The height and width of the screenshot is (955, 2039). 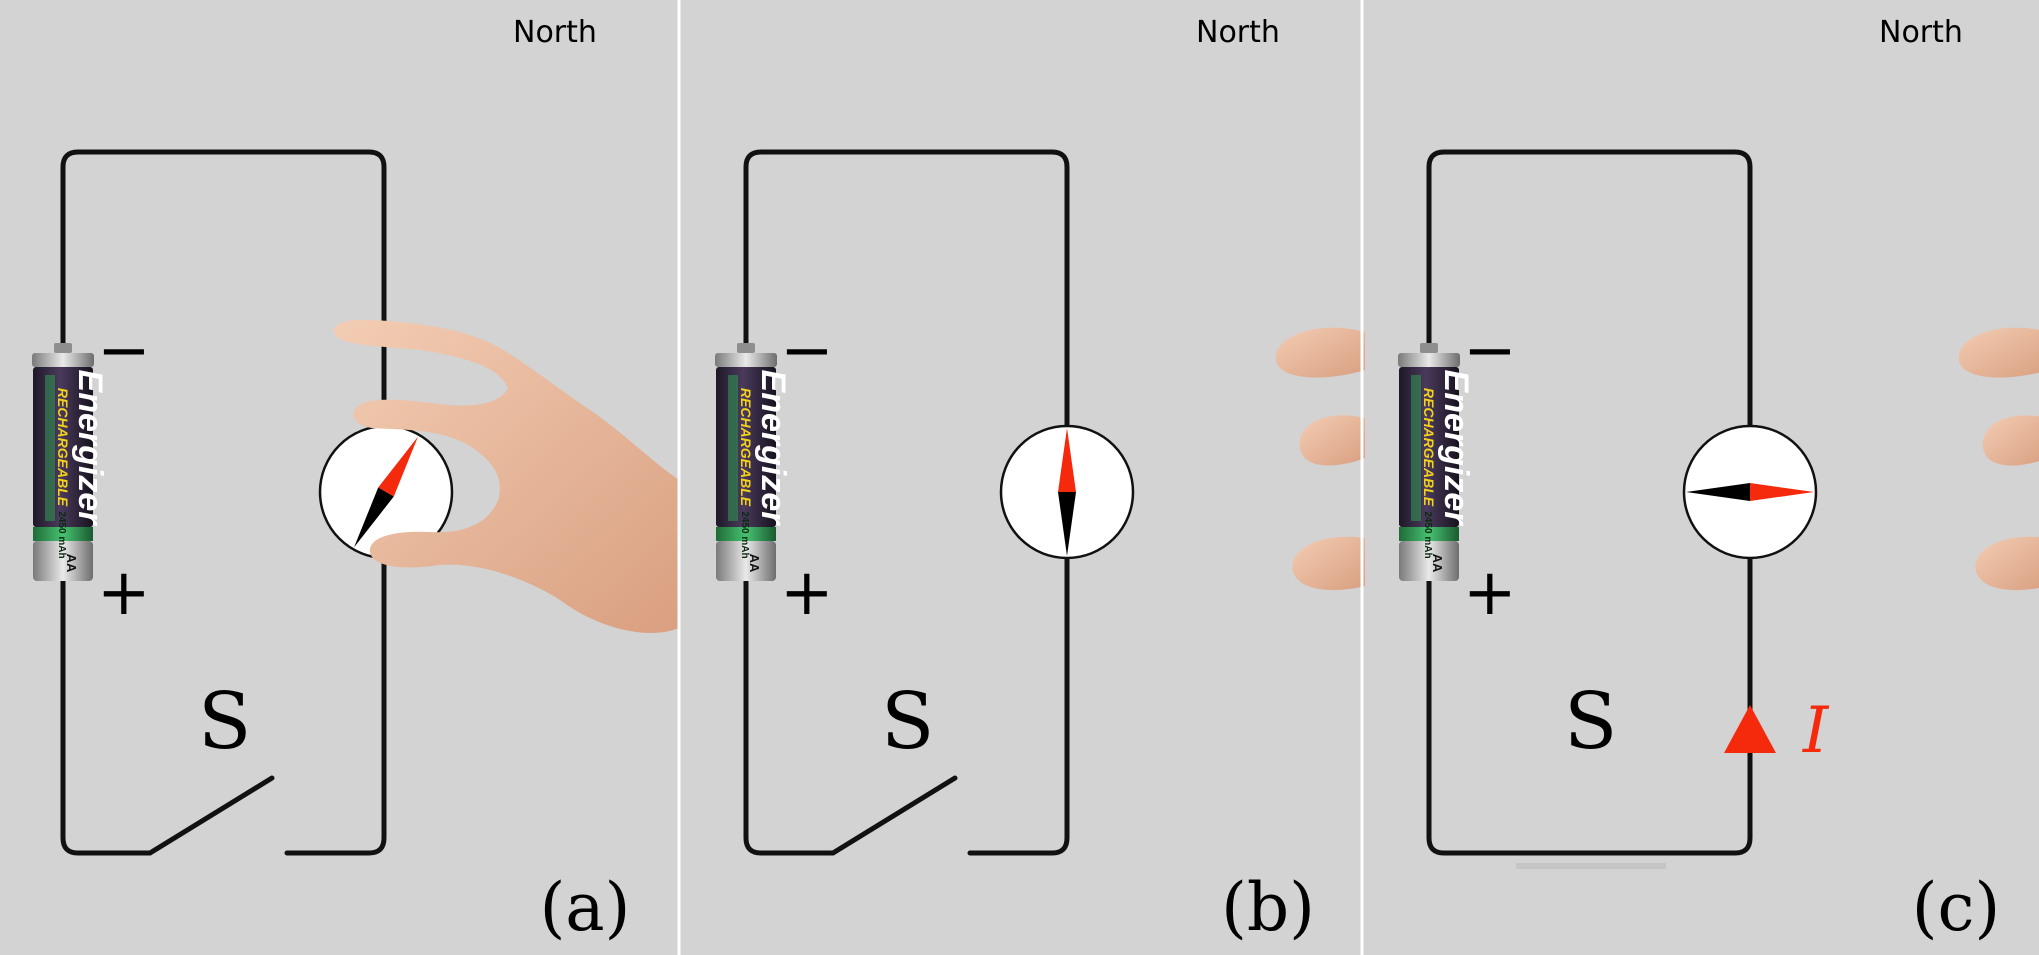 I want to click on panel-label: (c), so click(x=1956, y=907).